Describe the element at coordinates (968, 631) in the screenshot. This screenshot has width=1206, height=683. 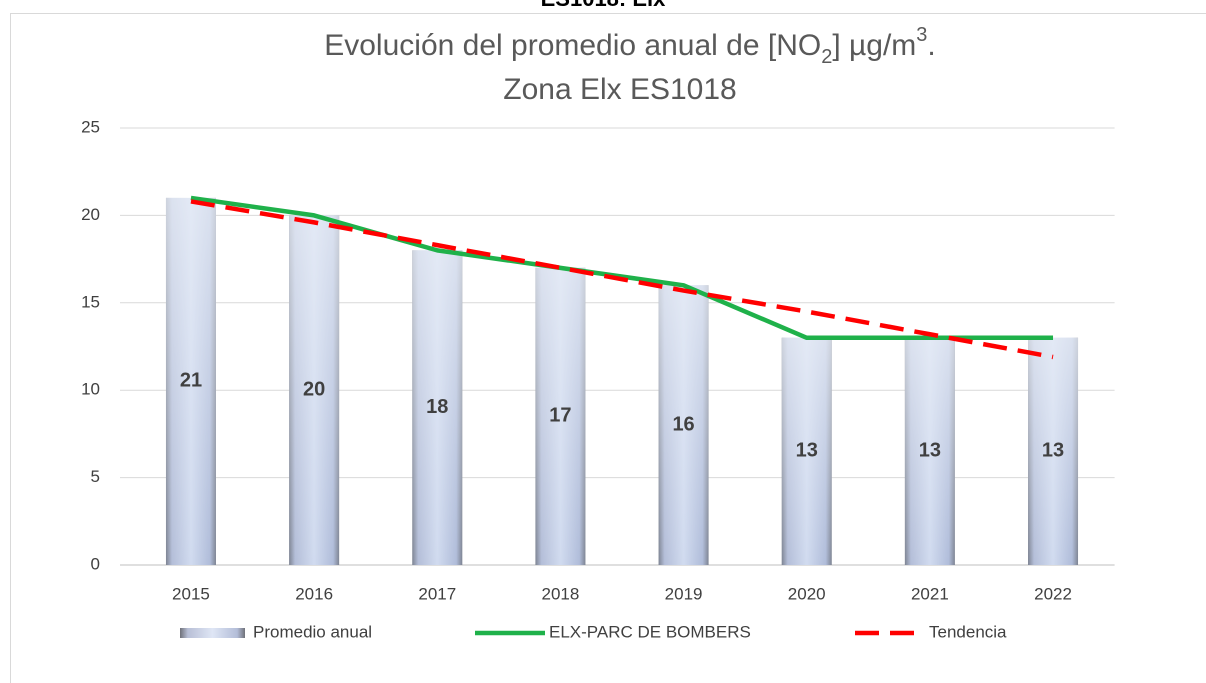
I see `legend-label: Tendencia` at that location.